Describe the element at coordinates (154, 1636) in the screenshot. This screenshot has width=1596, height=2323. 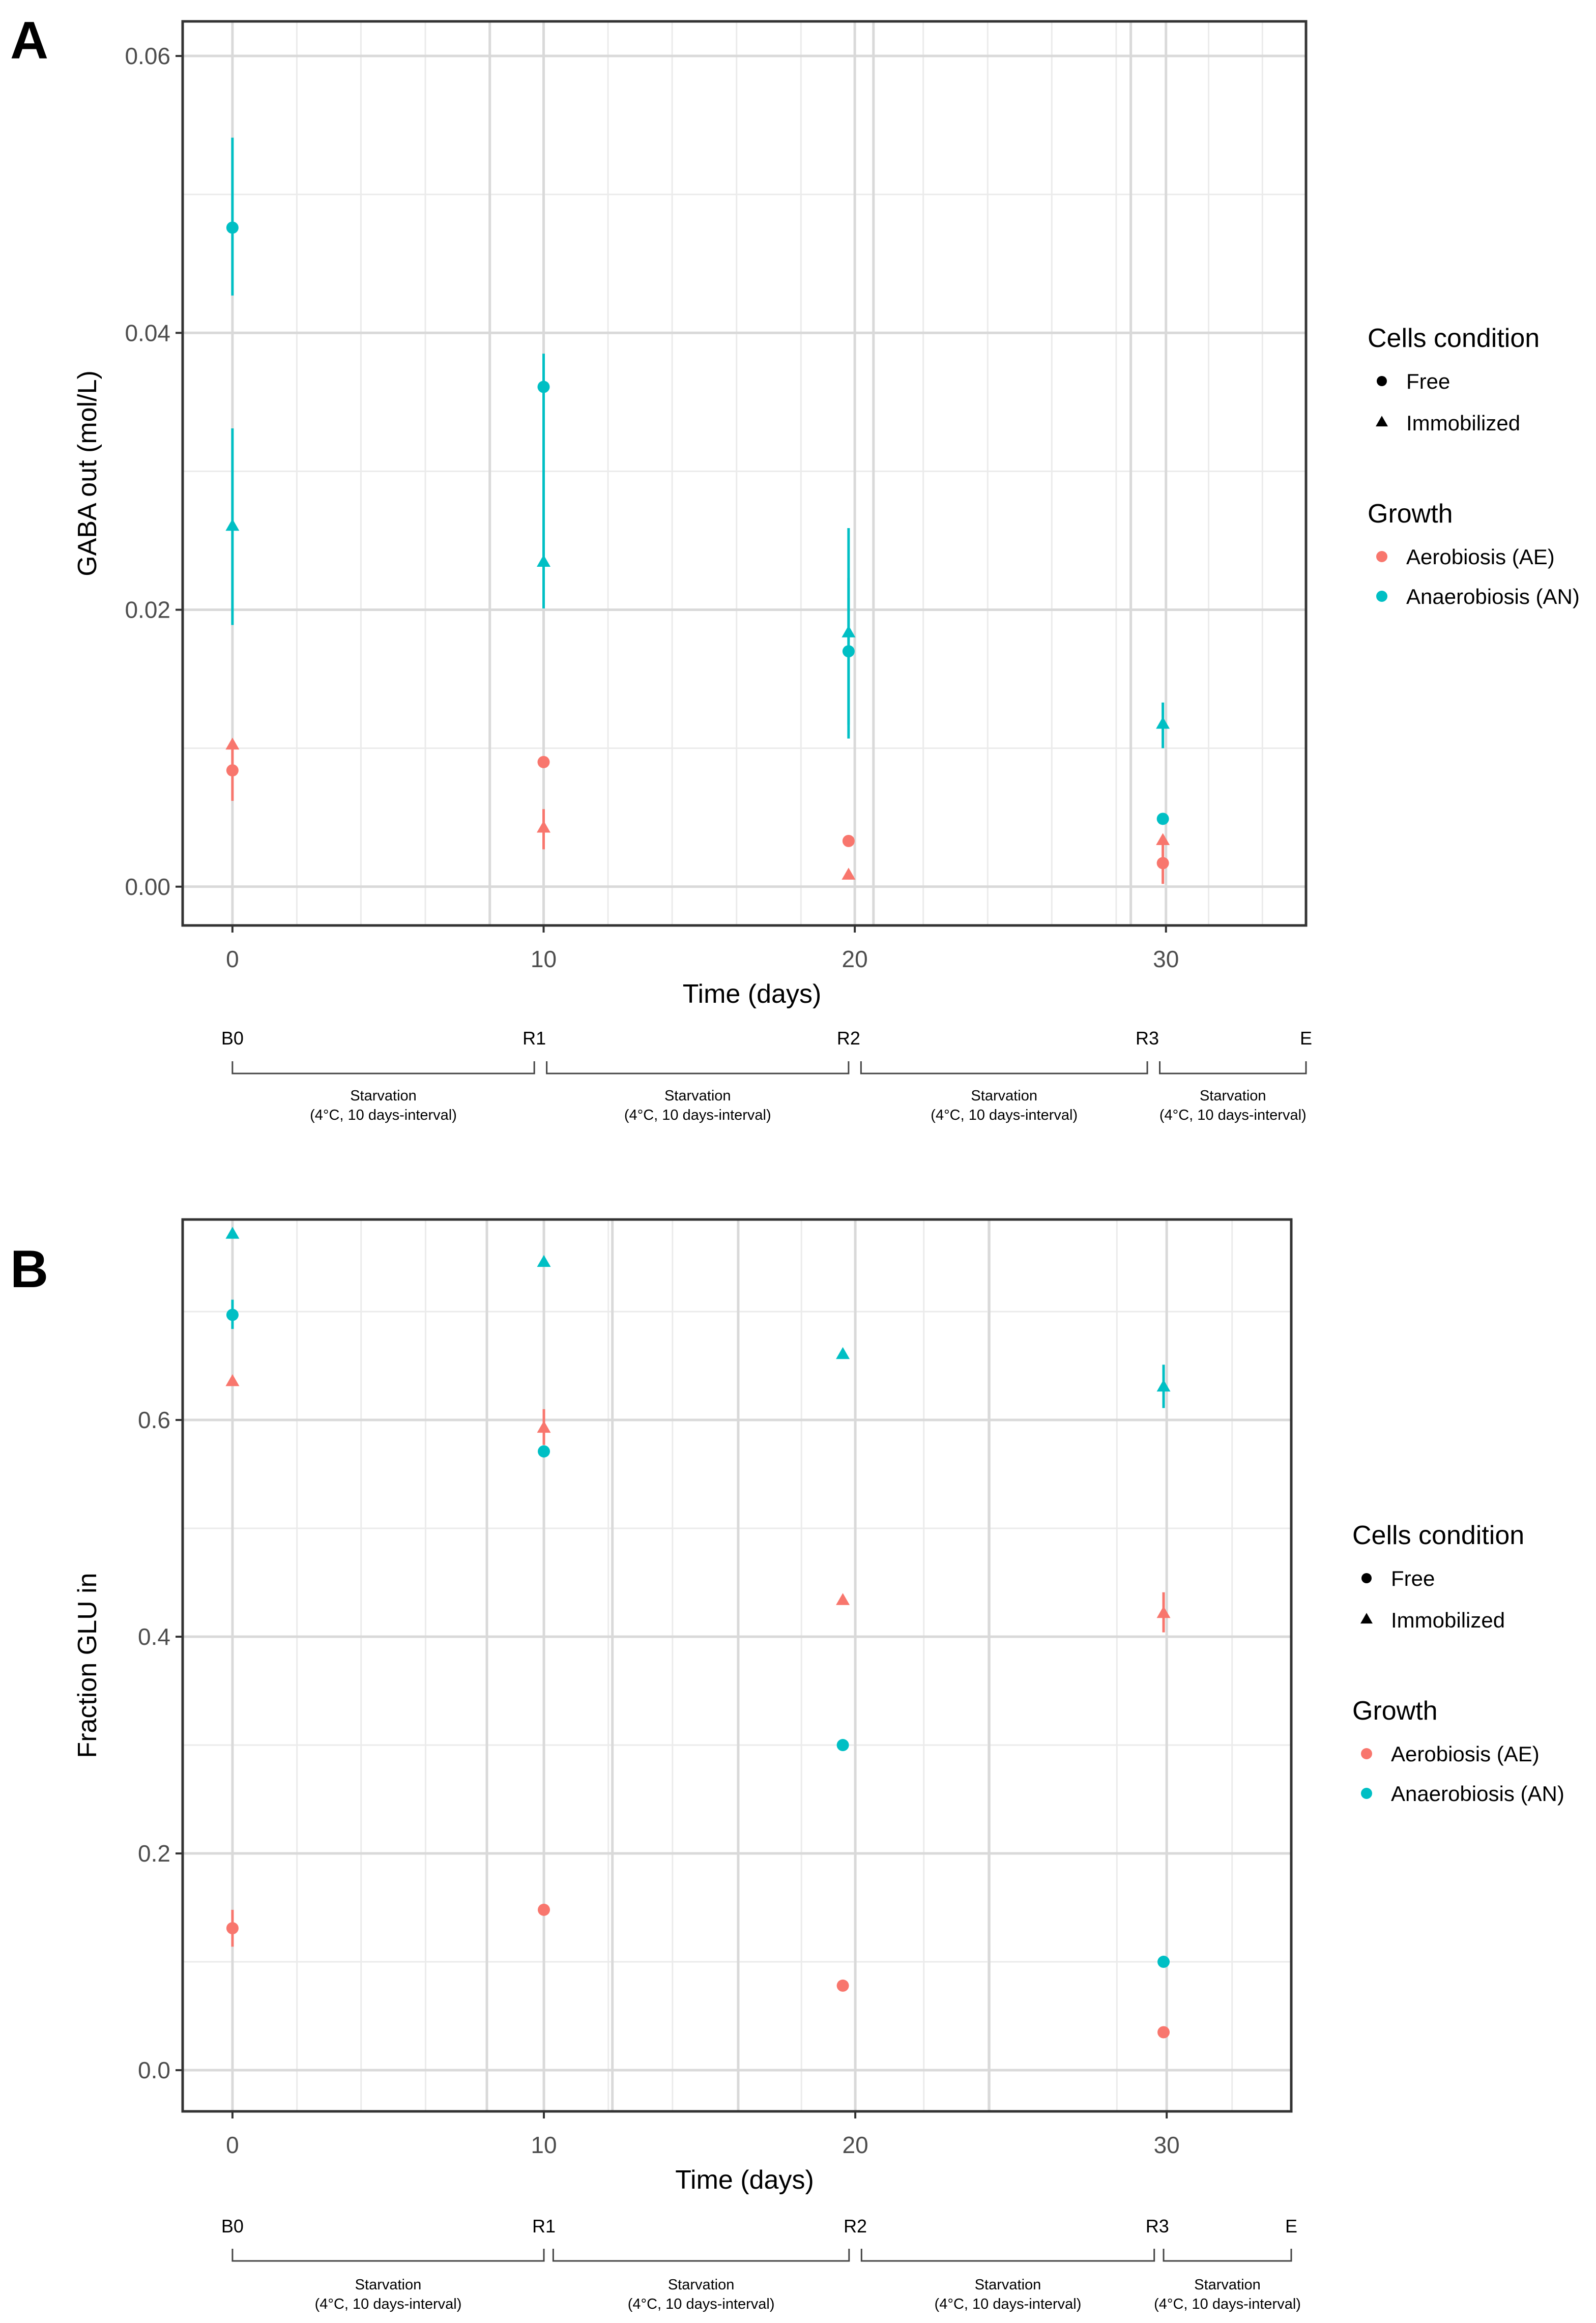
I see `y-tick-label: 0.4` at that location.